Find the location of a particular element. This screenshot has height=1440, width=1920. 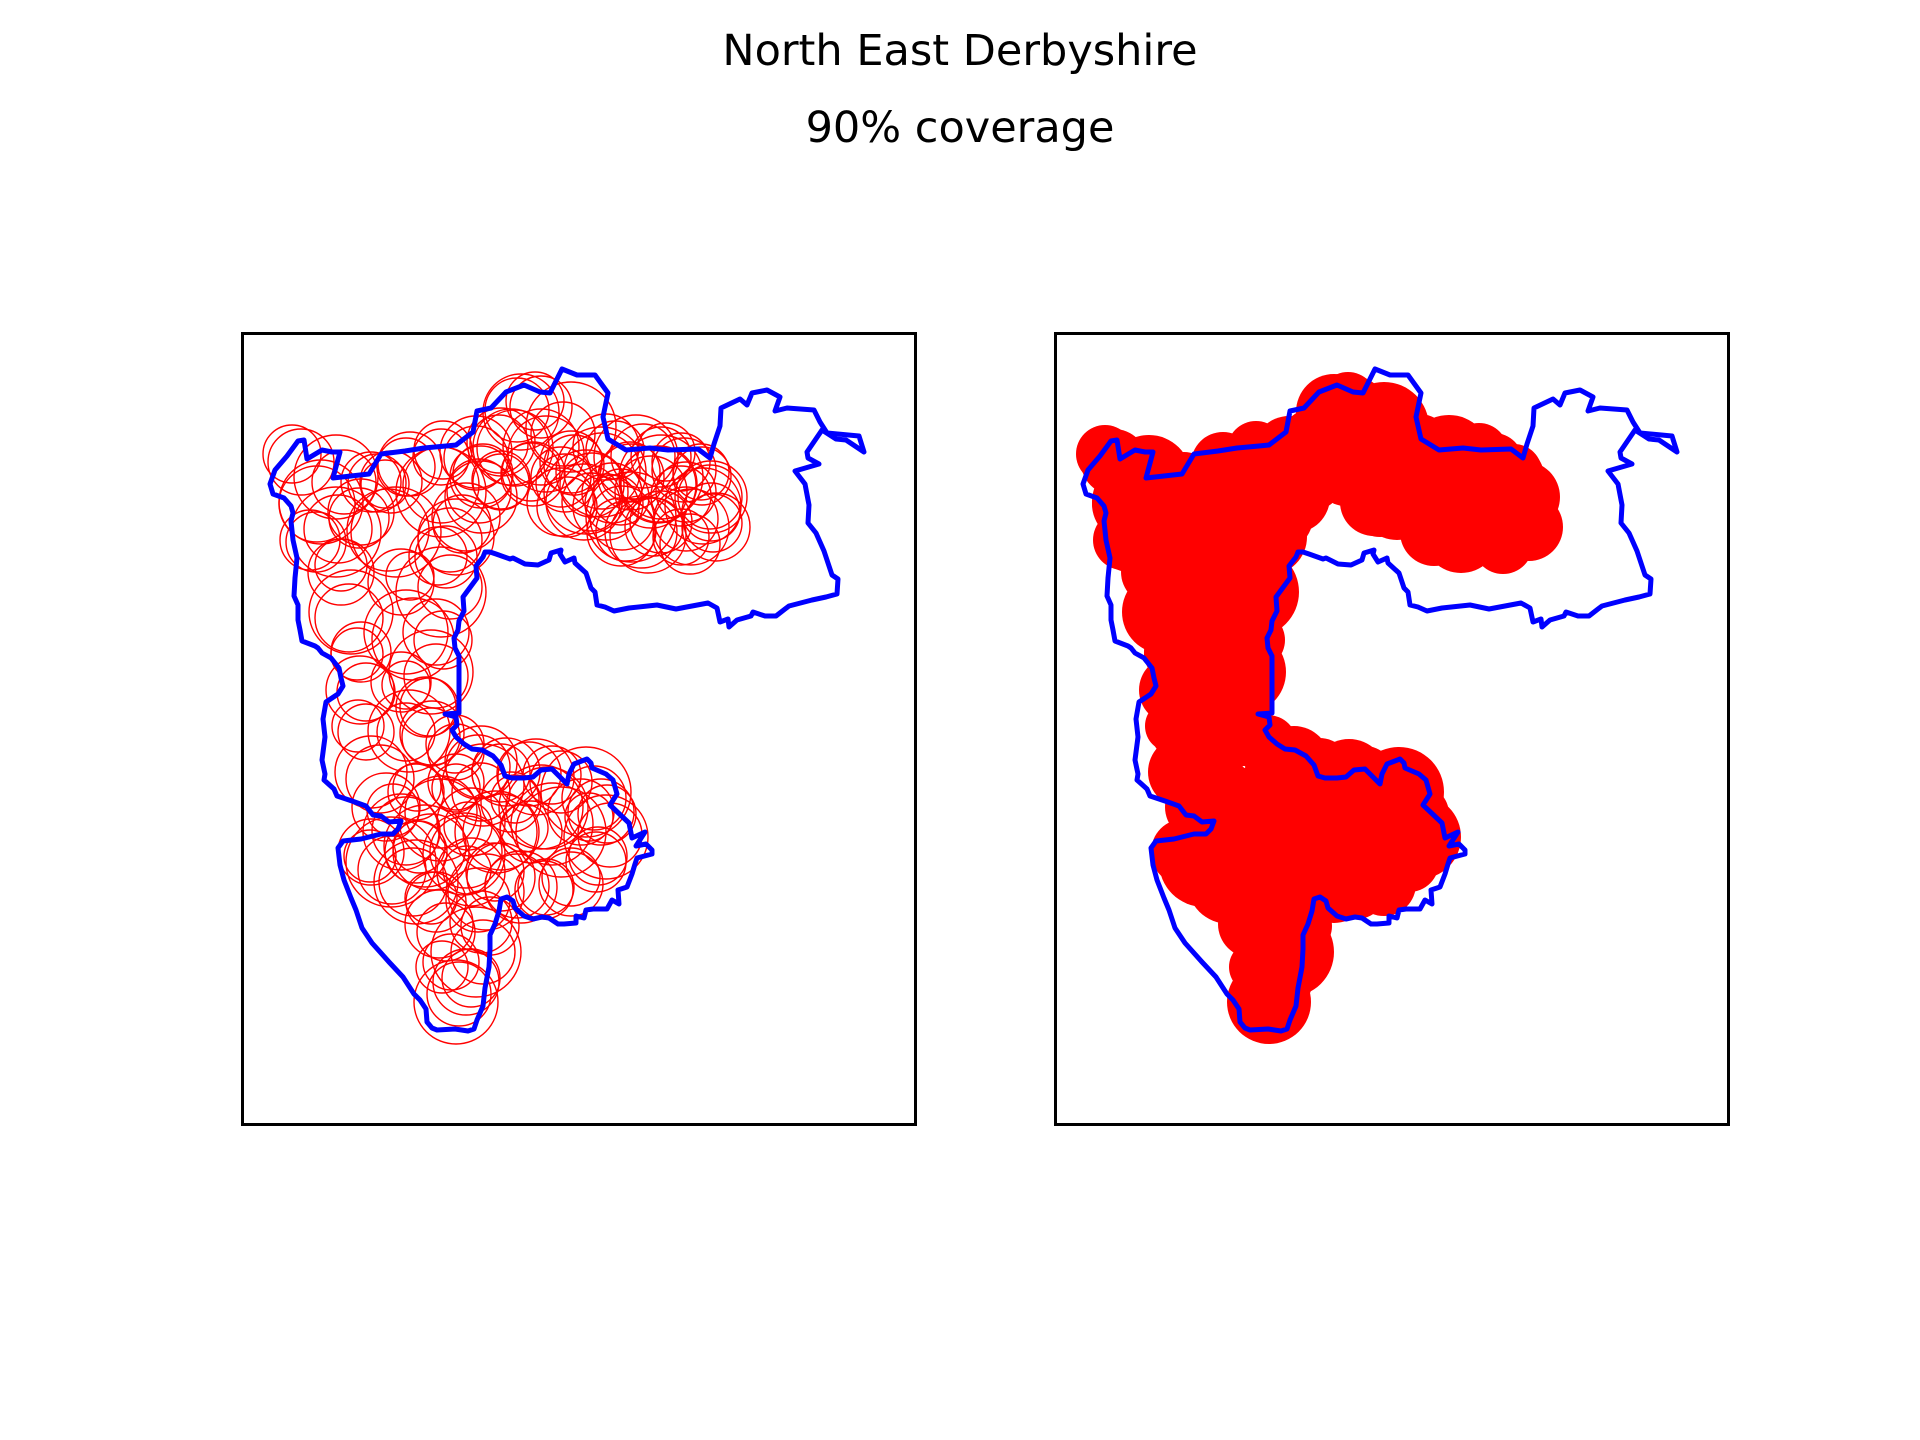

figure-title: North East Derbyshire is located at coordinates (960, 51).